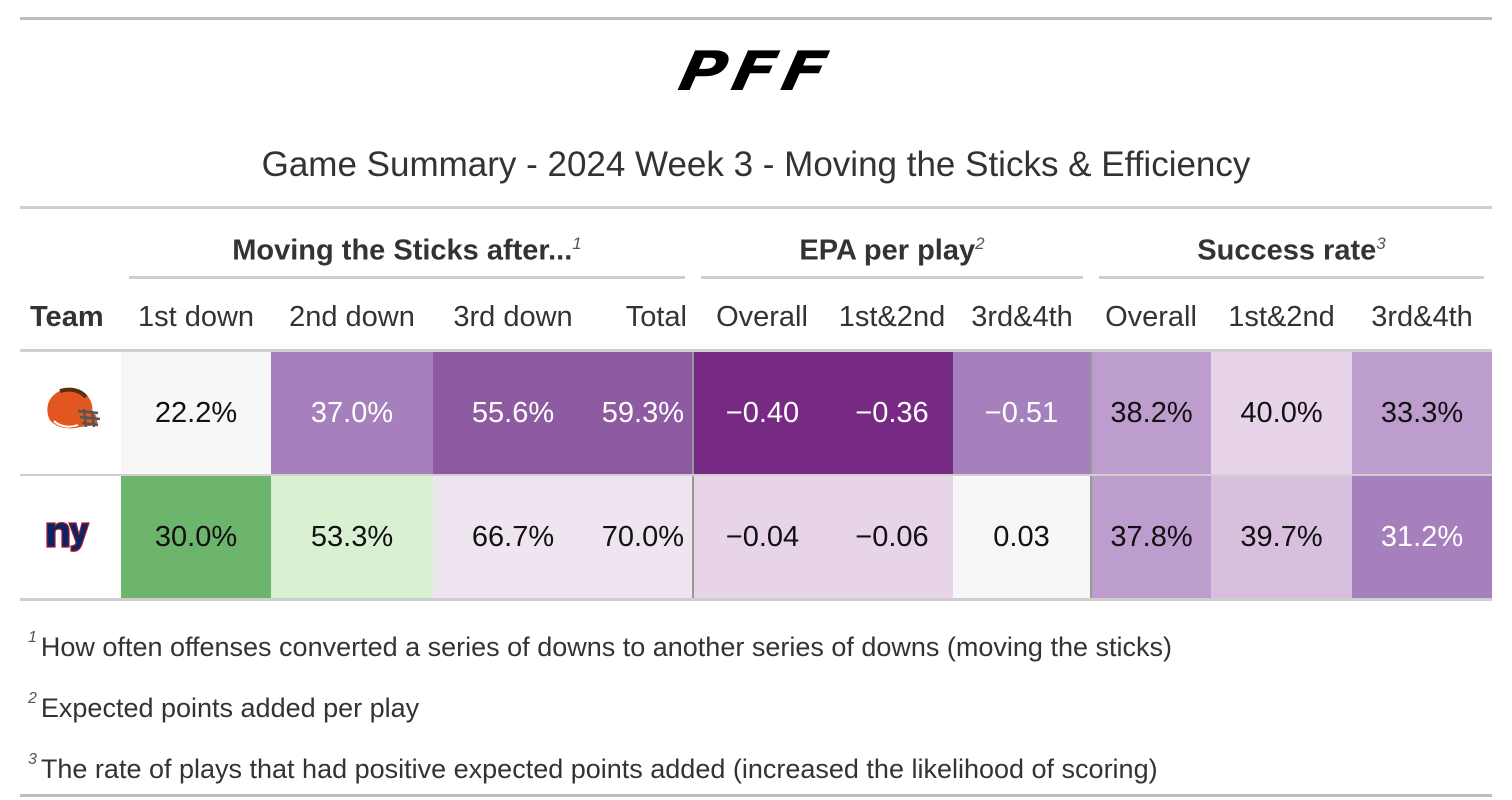 This screenshot has width=1512, height=800. I want to click on cell-epa-1st-2nd: −0.06, so click(892, 538).